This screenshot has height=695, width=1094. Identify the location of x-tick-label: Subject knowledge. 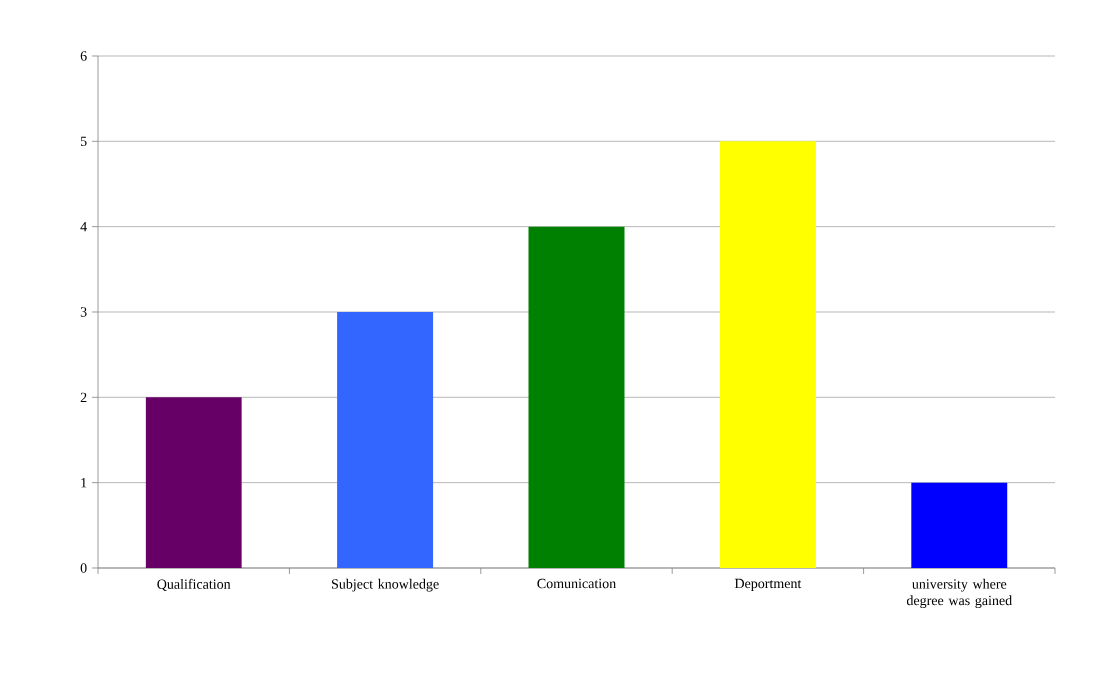
(385, 585).